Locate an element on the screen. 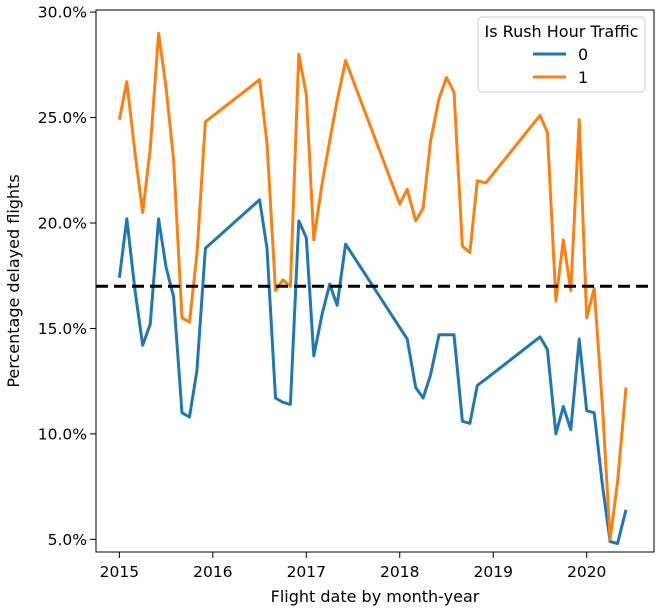 The width and height of the screenshot is (660, 612). legend: Is Rush Hour Traffic 01 is located at coordinates (561, 54).